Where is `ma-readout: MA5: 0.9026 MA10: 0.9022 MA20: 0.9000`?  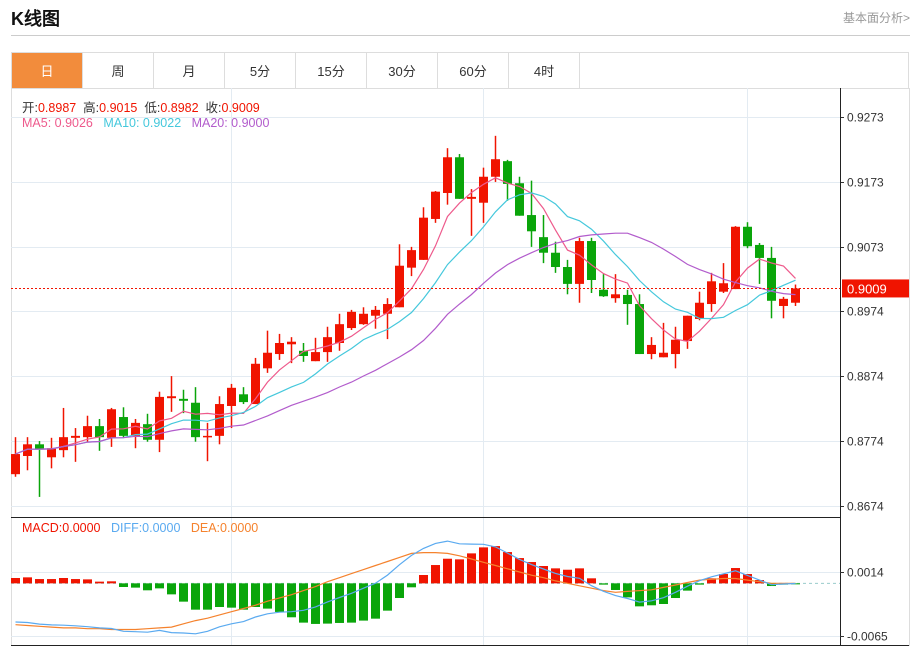
ma-readout: MA5: 0.9026 MA10: 0.9022 MA20: 0.9000 is located at coordinates (145, 123).